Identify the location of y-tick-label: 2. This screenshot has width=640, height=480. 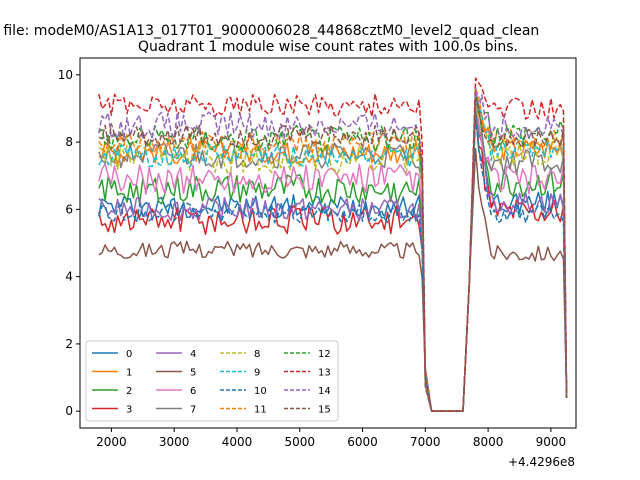
(69, 344).